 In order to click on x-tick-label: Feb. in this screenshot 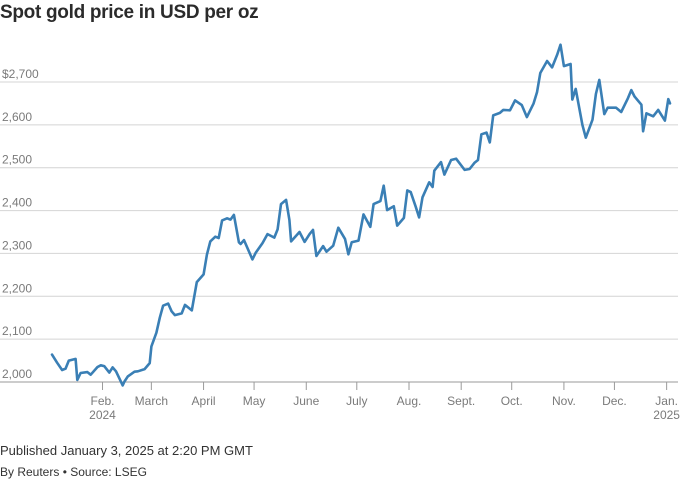, I will do `click(103, 401)`.